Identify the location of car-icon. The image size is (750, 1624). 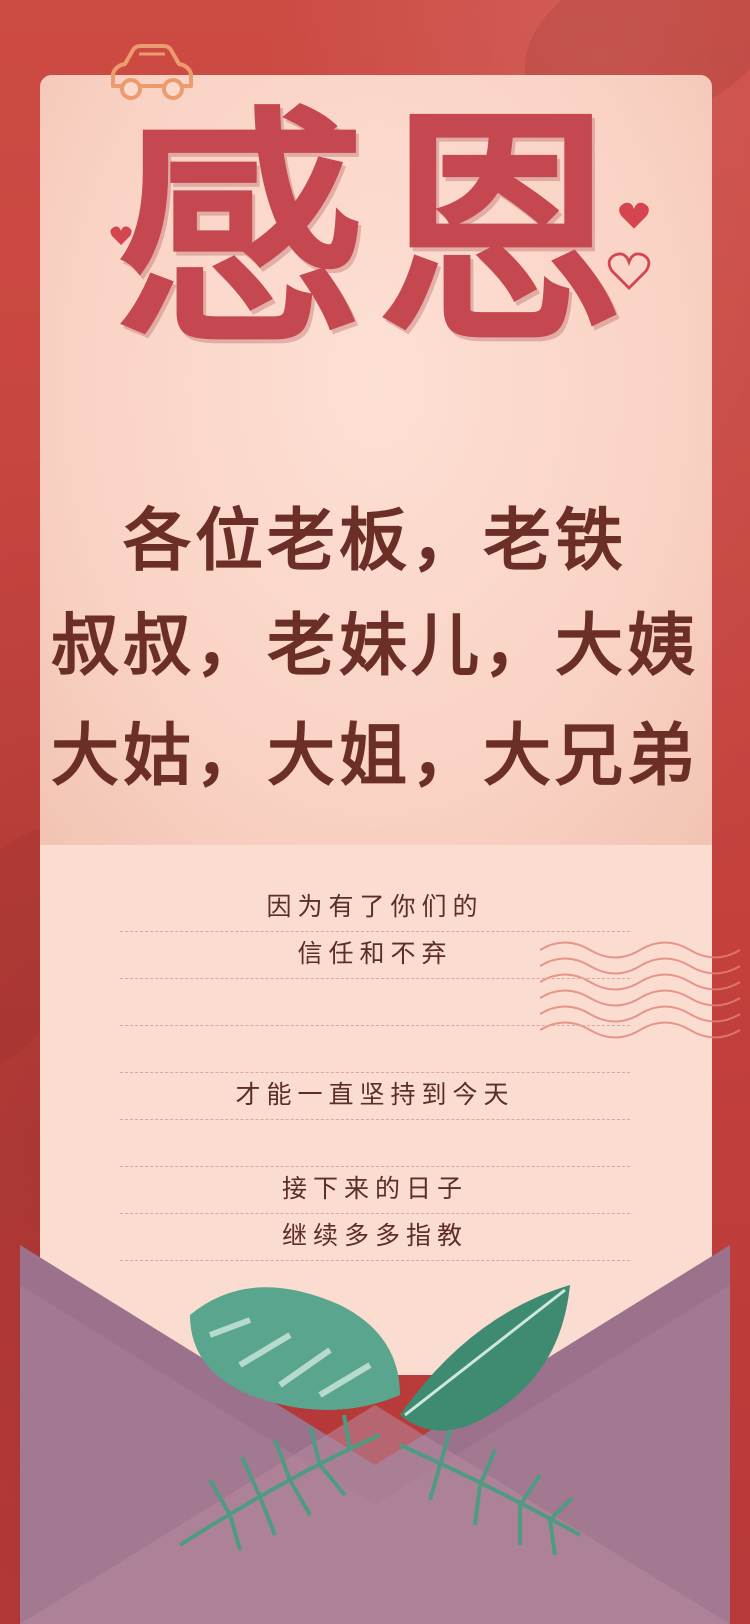
(152, 72).